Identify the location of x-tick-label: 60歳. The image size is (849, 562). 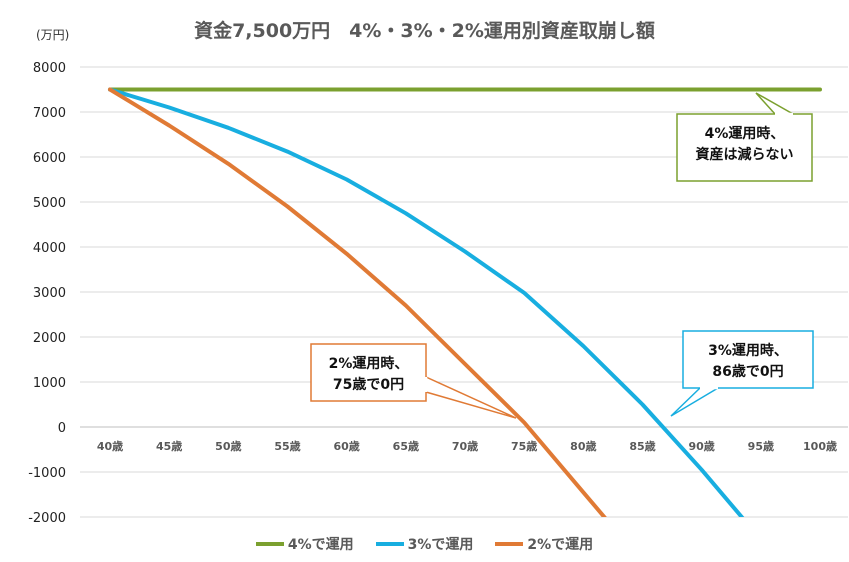
(347, 446).